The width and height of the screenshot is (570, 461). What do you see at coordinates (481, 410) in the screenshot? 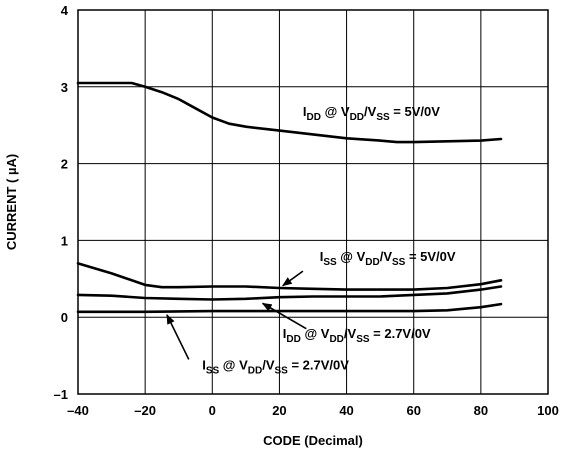
I see `x-tick-label: 80` at bounding box center [481, 410].